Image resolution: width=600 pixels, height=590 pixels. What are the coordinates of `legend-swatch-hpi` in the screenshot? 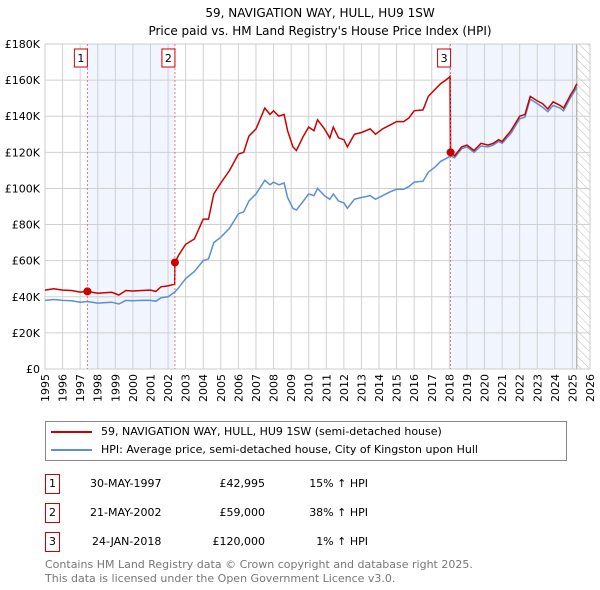 It's located at (71, 450).